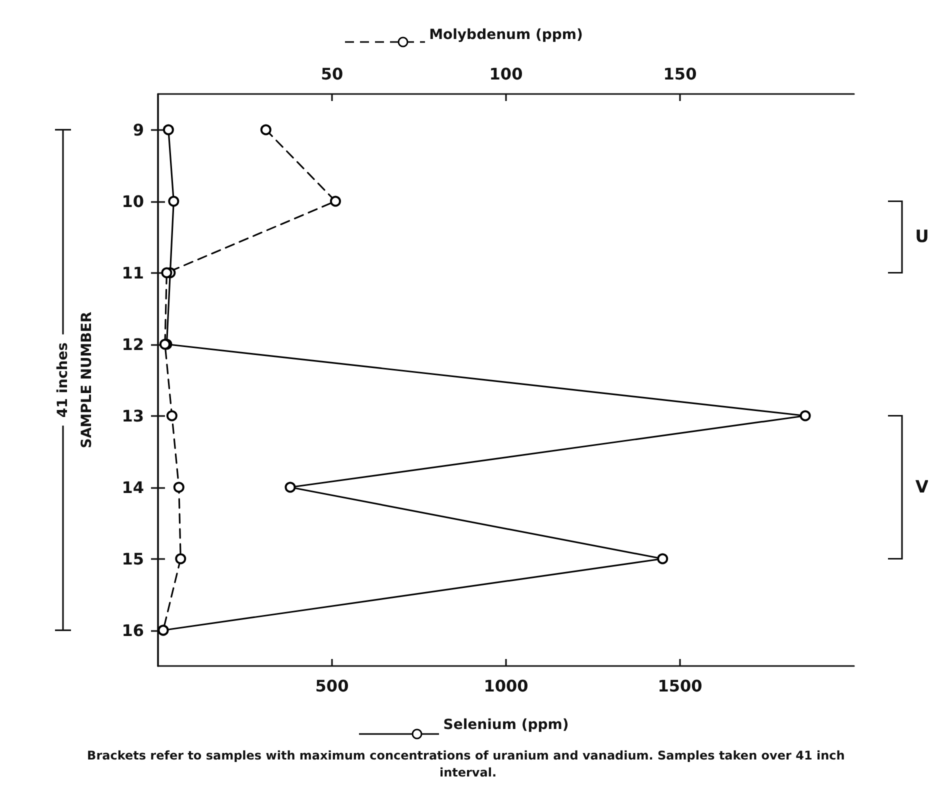 This screenshot has width=936, height=791. What do you see at coordinates (506, 35) in the screenshot?
I see `x2-axis-title: Molybdenum (ppm)` at bounding box center [506, 35].